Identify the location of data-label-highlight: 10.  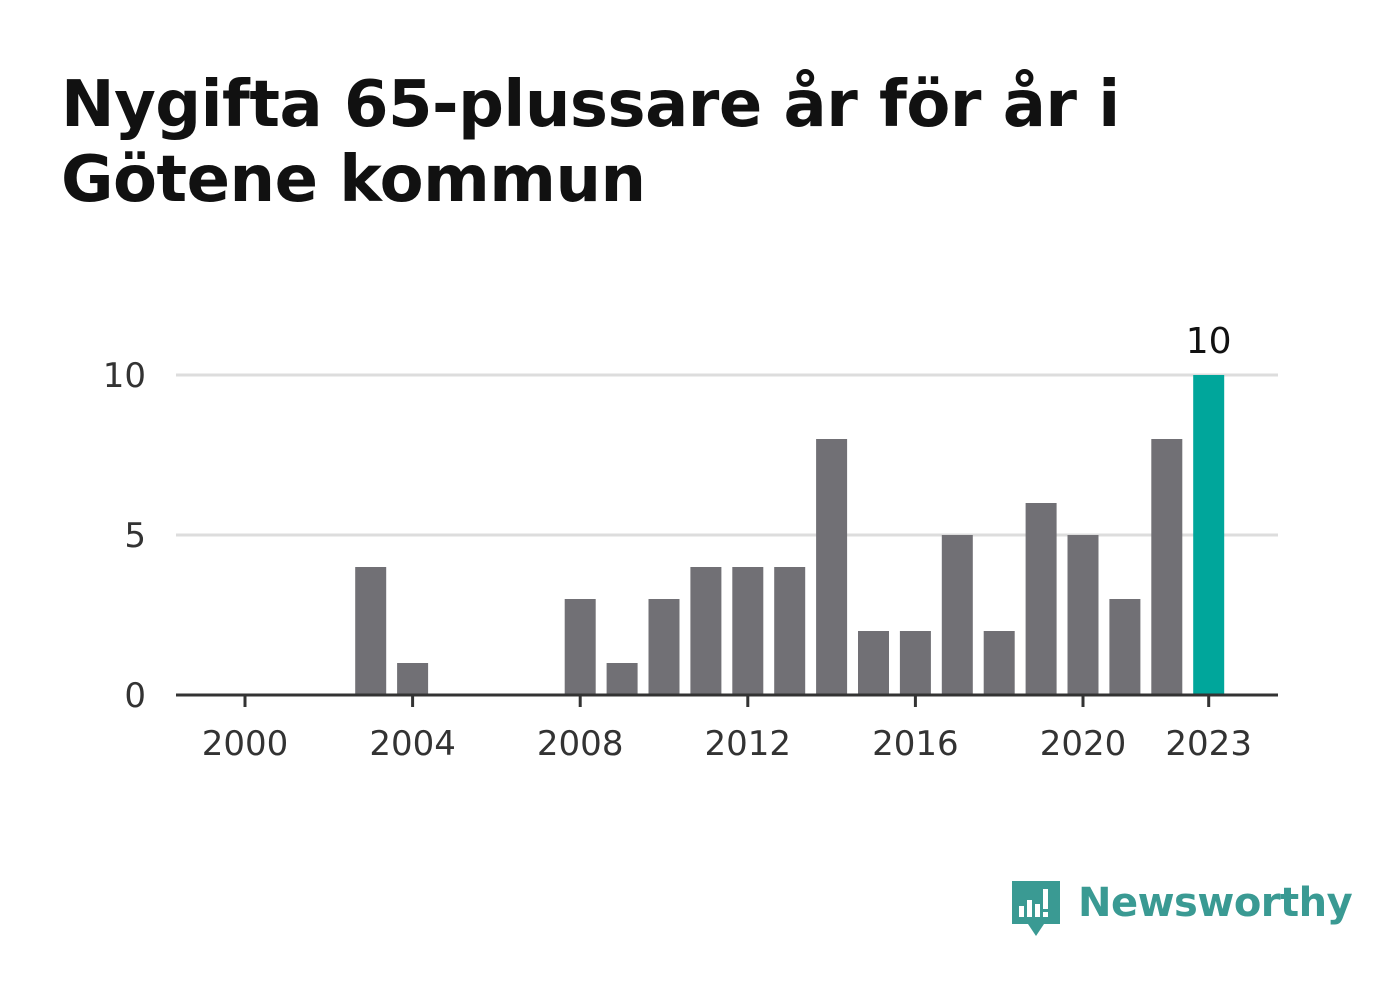
(1209, 341).